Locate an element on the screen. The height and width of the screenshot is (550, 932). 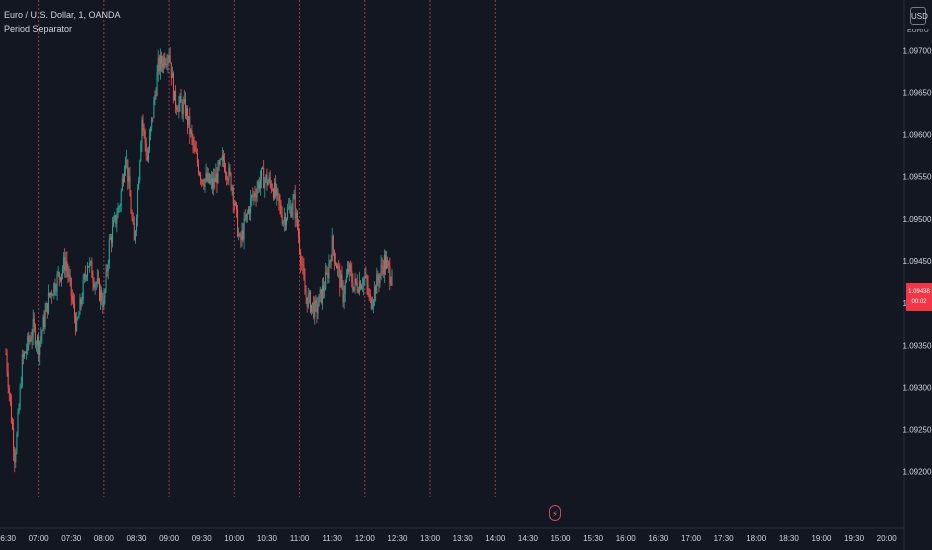
y-tick-label: 1.09450 is located at coordinates (917, 261).